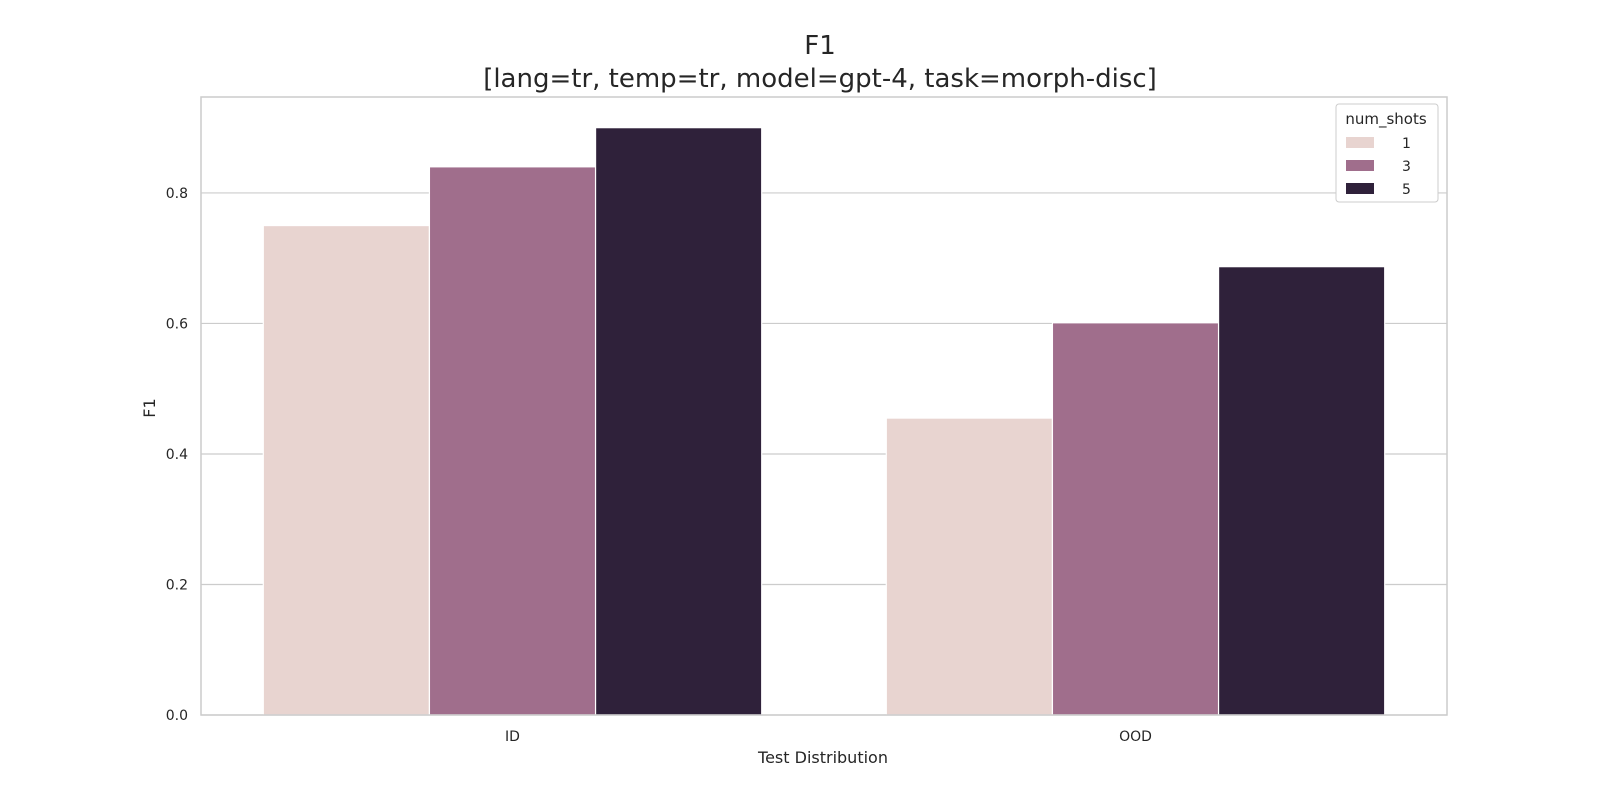  Describe the element at coordinates (177, 324) in the screenshot. I see `y-tick-label: 0.6` at that location.